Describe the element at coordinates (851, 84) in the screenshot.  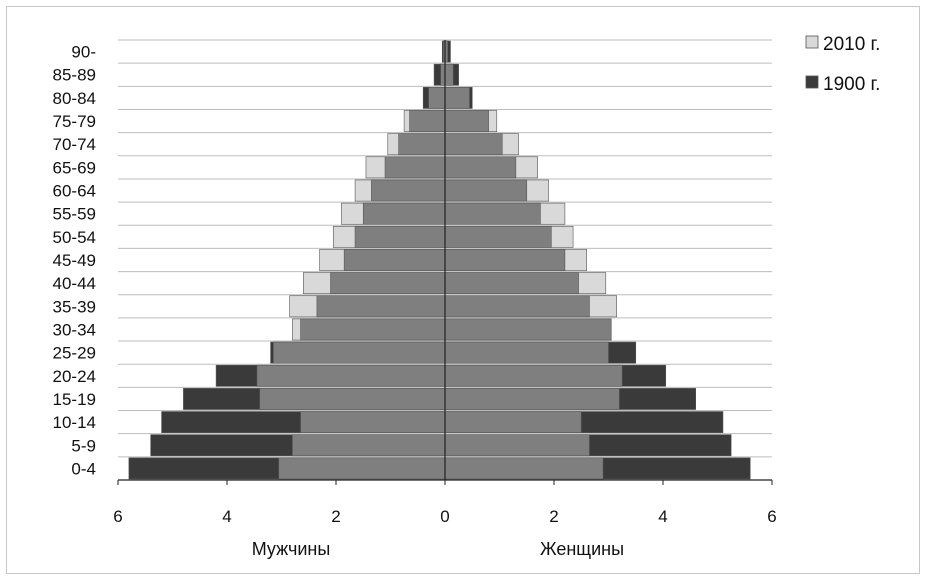
I see `legend-label: 1900 г.` at that location.